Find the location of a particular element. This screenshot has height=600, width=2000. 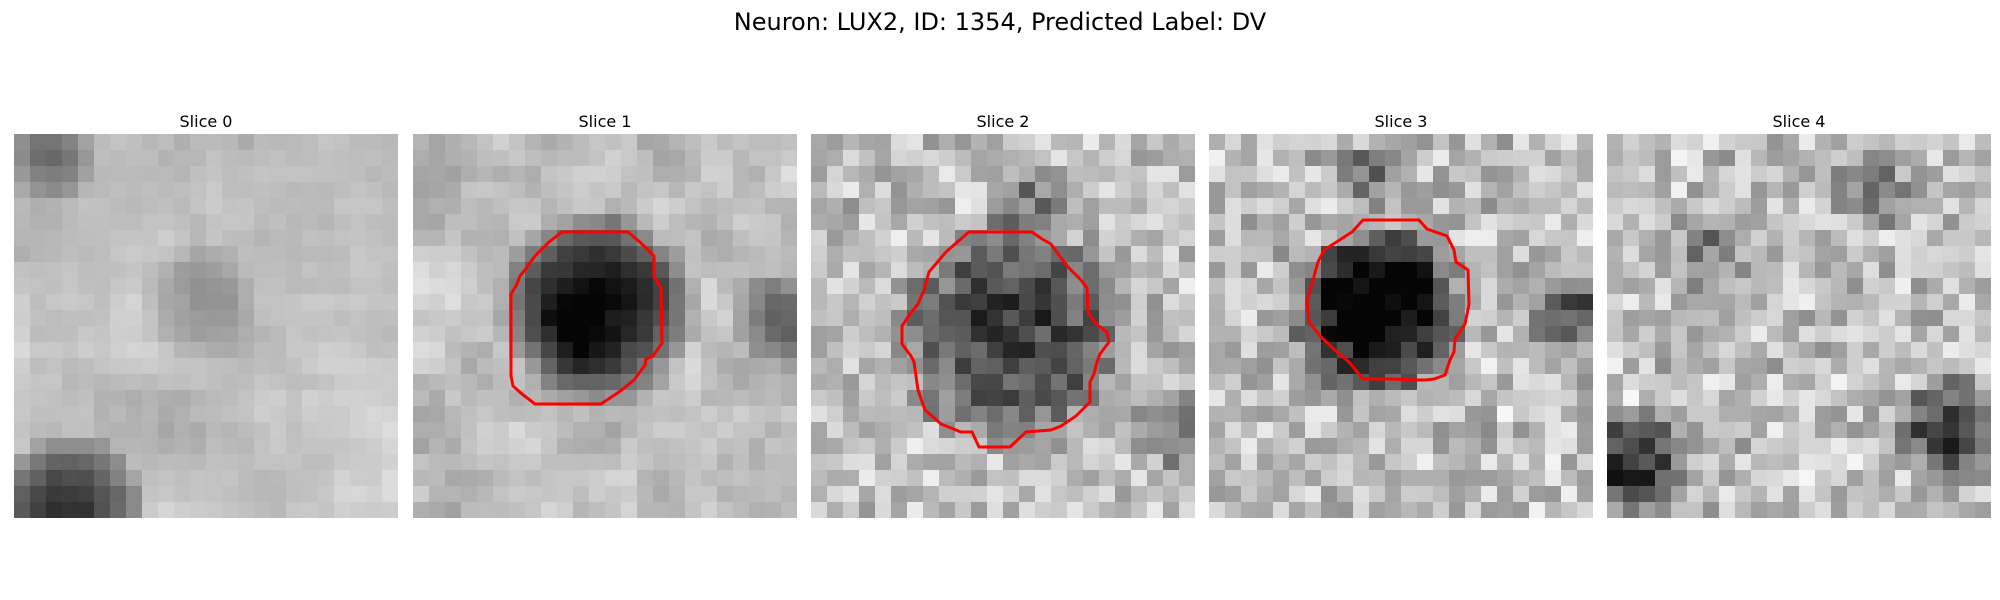

slice-panel-1: Slice 1 is located at coordinates (605, 314).